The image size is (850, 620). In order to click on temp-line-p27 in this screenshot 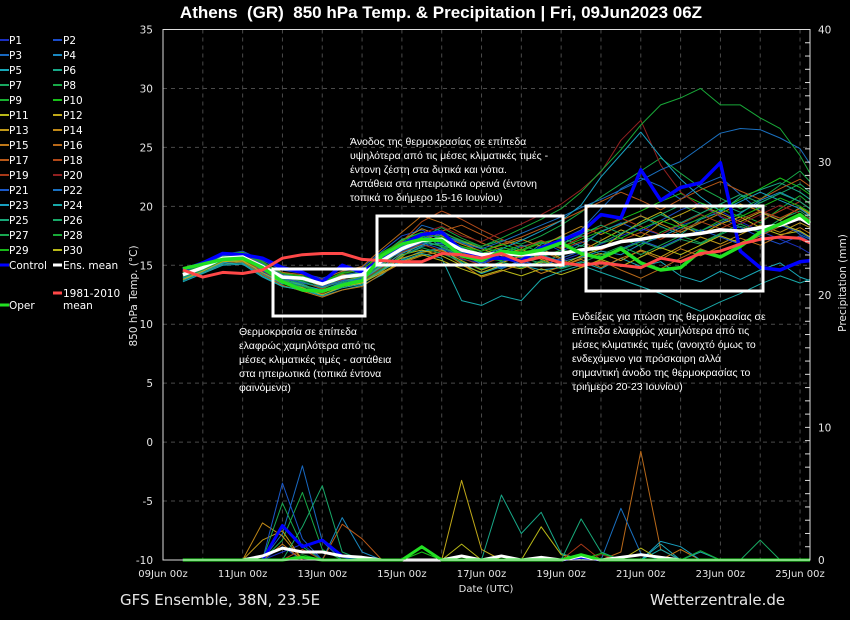, I will do `click(496, 252)`.